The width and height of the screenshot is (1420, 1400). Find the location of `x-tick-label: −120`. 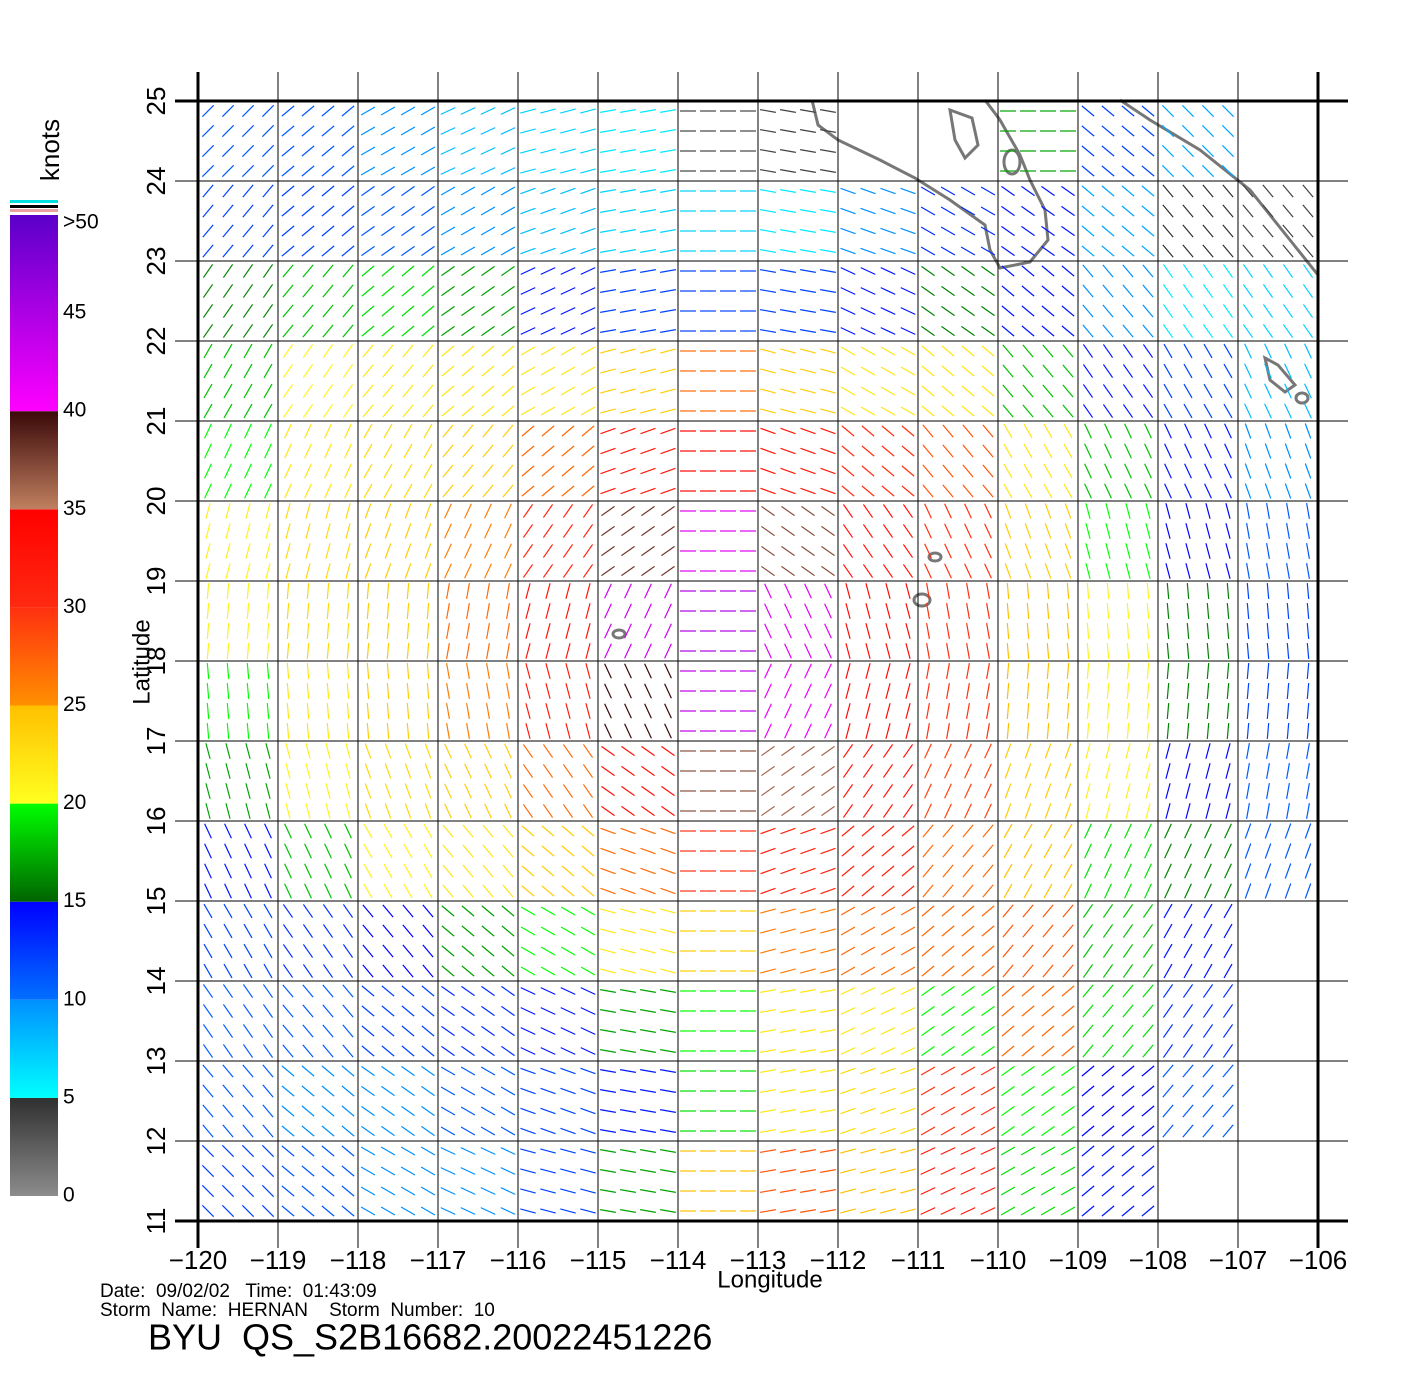

x-tick-label: −120 is located at coordinates (198, 1260).